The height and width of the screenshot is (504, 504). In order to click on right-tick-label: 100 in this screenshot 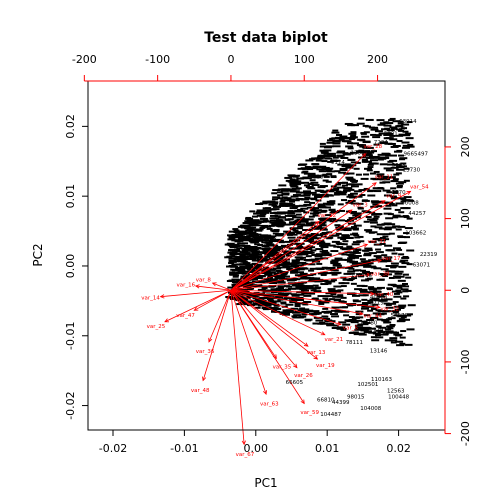, I will do `click(465, 218)`.